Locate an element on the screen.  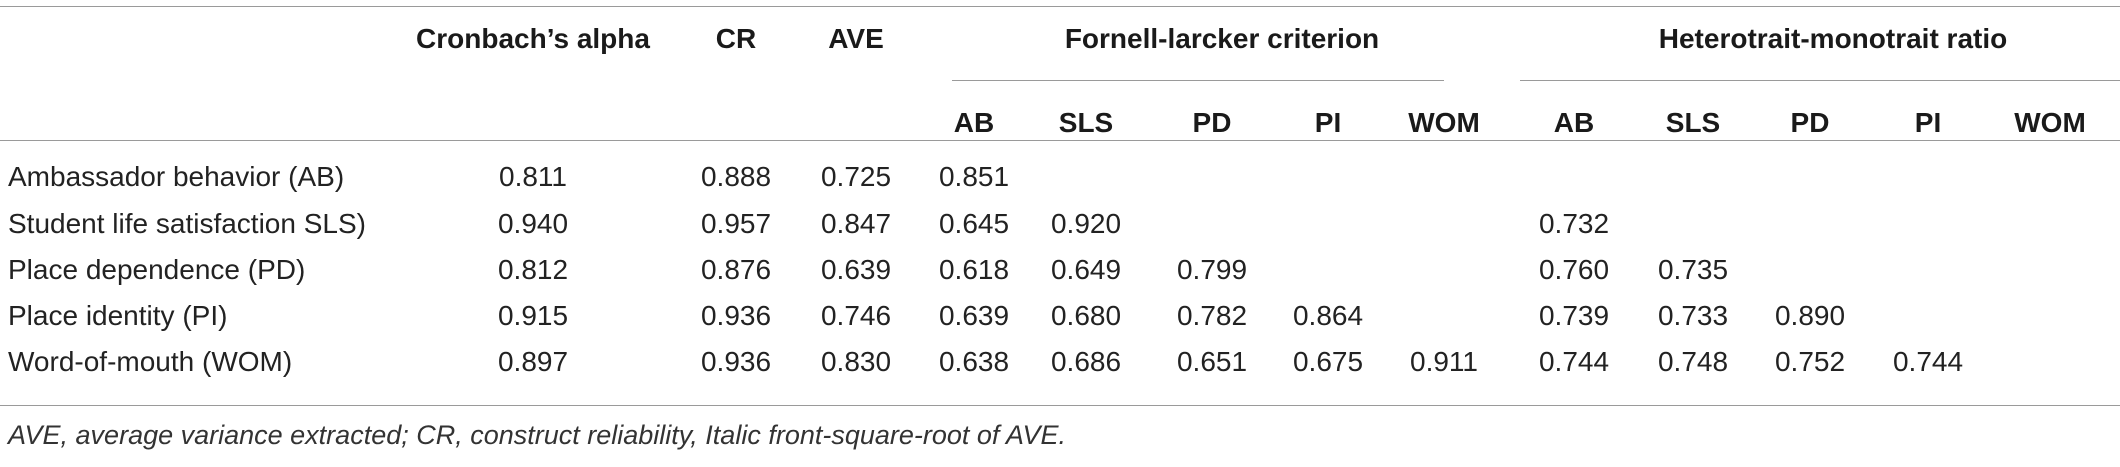
subheader-htmt-pd: PD is located at coordinates (1810, 122).